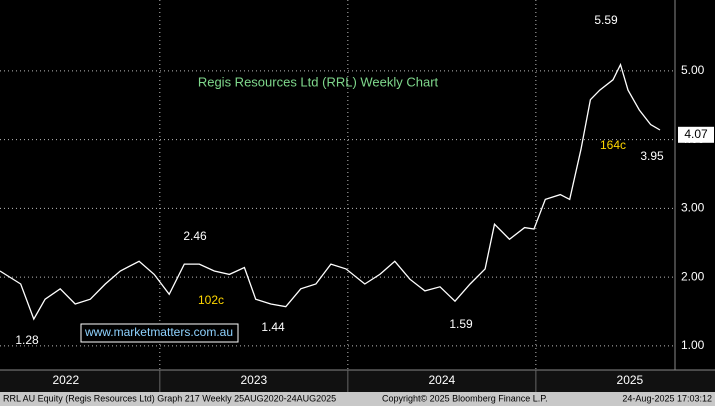 The width and height of the screenshot is (715, 406). I want to click on annotation: 102c, so click(211, 300).